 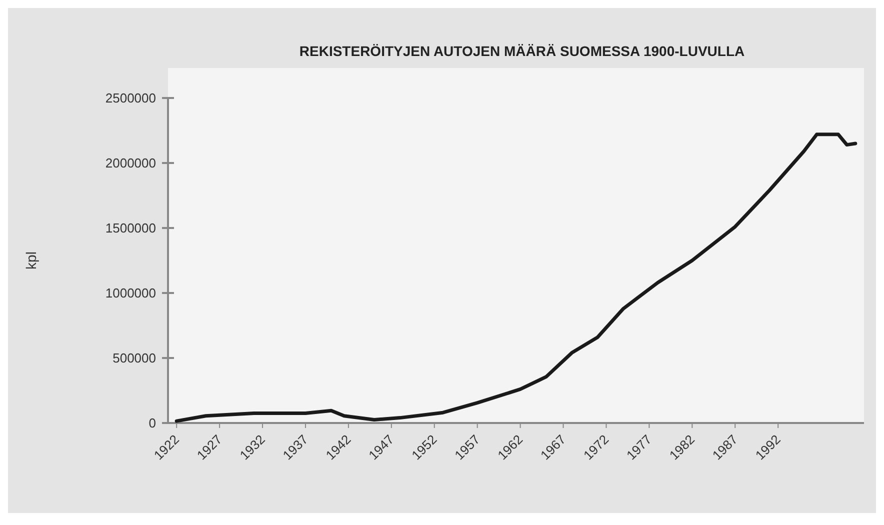 I want to click on y-tick-label: 500000, so click(x=134, y=358).